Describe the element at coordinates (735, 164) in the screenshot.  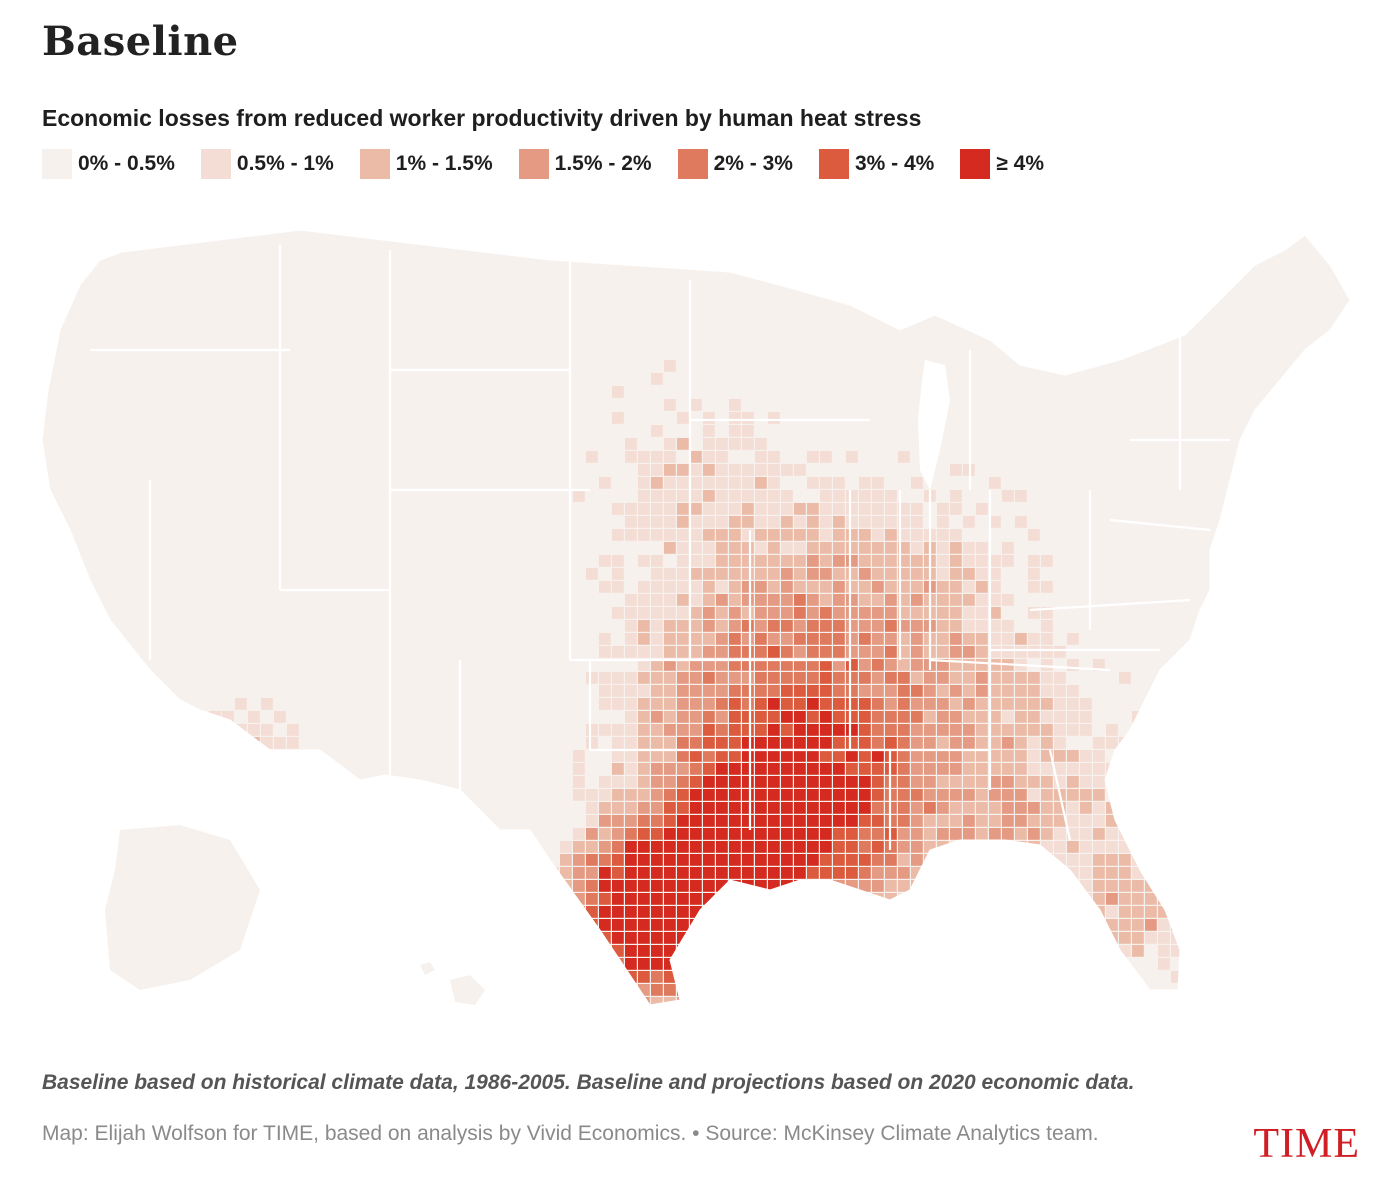
I see `legend-item-4: 2% - 3%` at that location.